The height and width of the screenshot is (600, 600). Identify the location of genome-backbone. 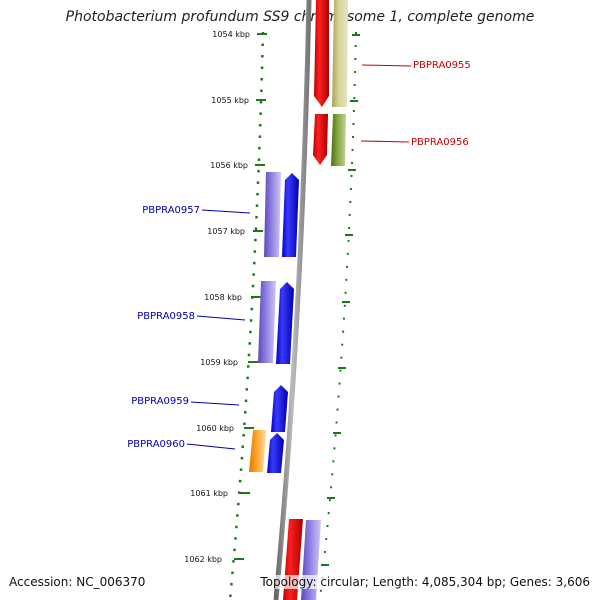
(292, 300).